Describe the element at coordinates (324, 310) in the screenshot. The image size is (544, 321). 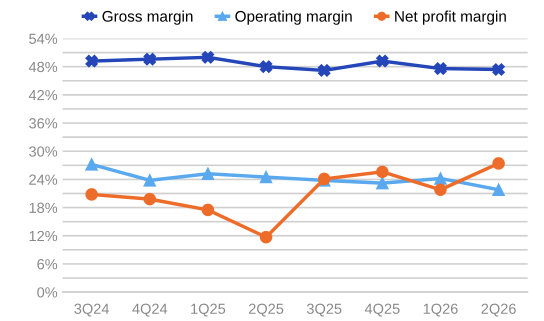
I see `x-tick-label: 3Q25` at that location.